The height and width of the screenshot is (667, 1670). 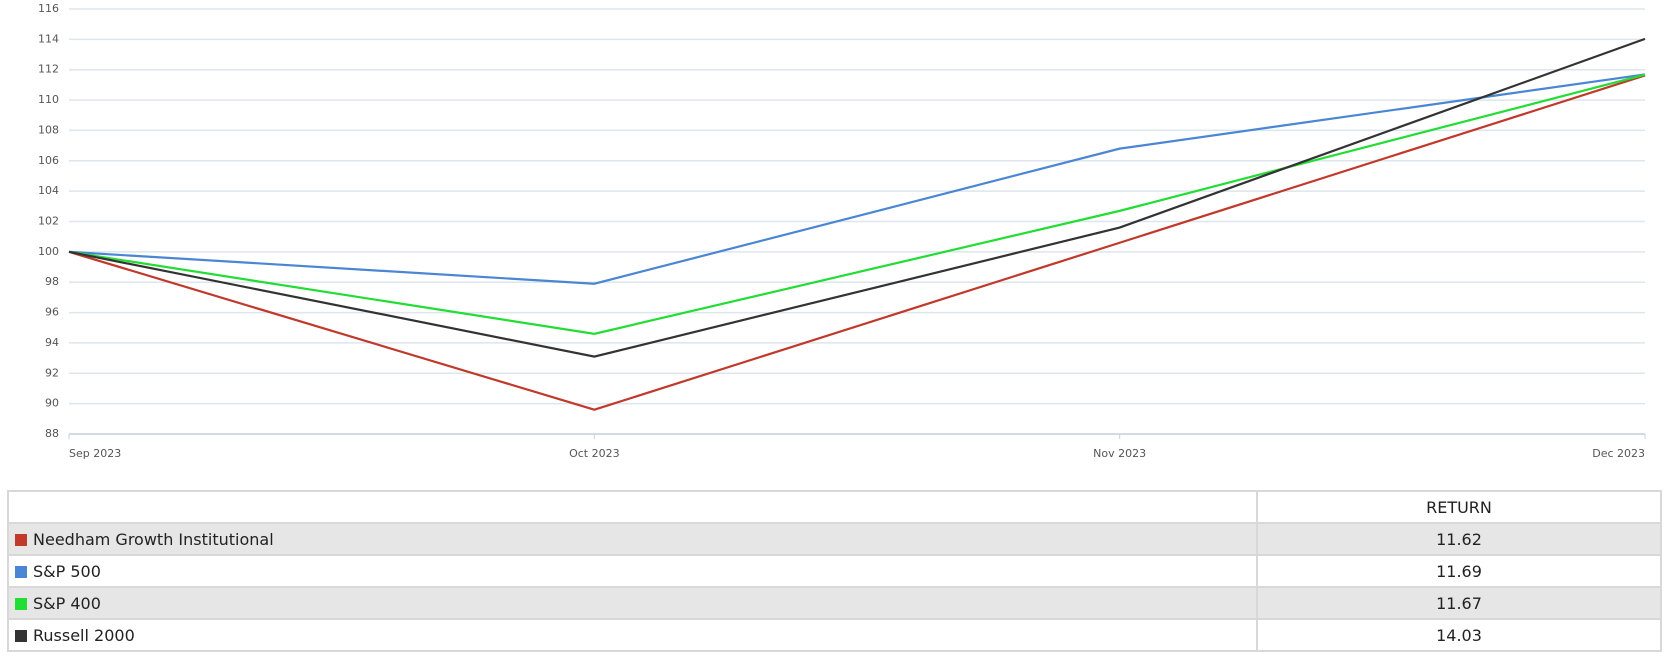 I want to click on y-tick-label: 94, so click(x=52, y=342).